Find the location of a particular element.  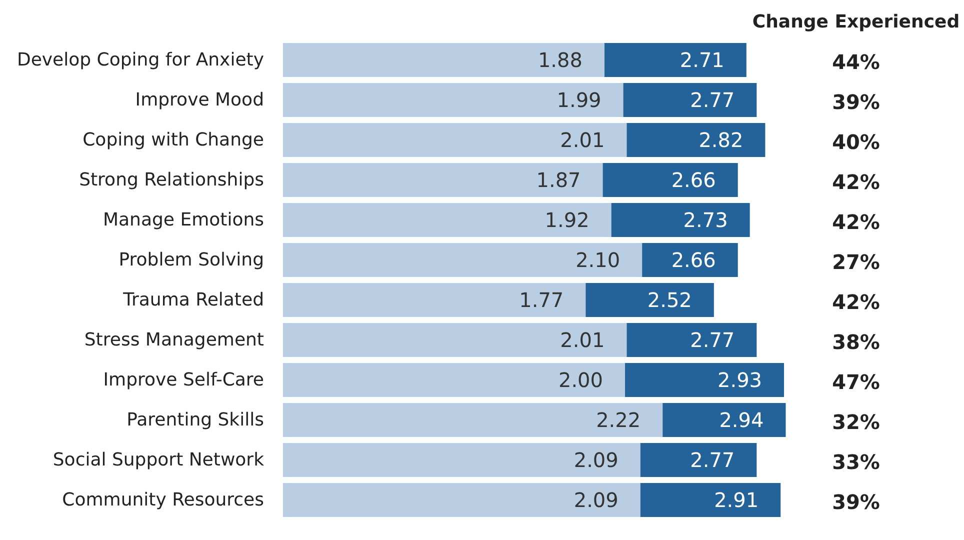

y-tick-label: Trauma Related is located at coordinates (193, 300).